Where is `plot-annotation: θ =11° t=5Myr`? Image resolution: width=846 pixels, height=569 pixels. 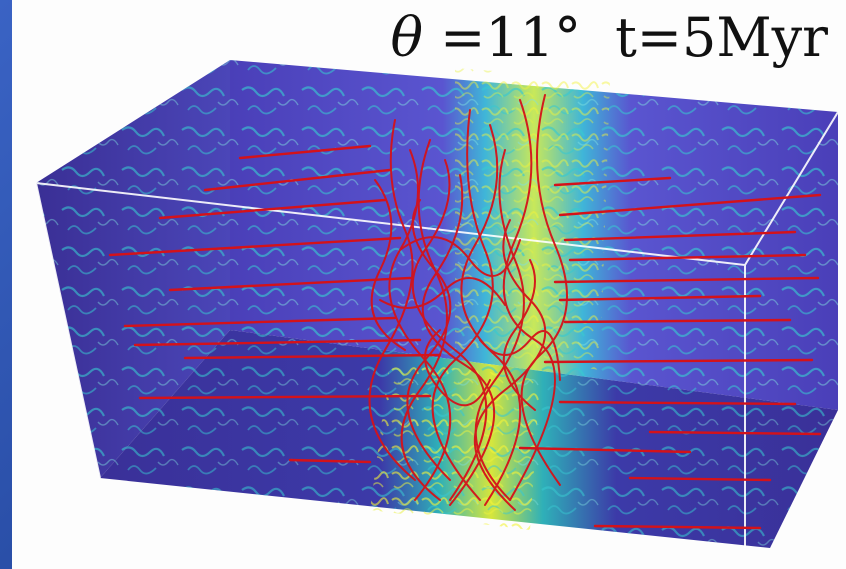
plot-annotation: θ =11° t=5Myr is located at coordinates (609, 37).